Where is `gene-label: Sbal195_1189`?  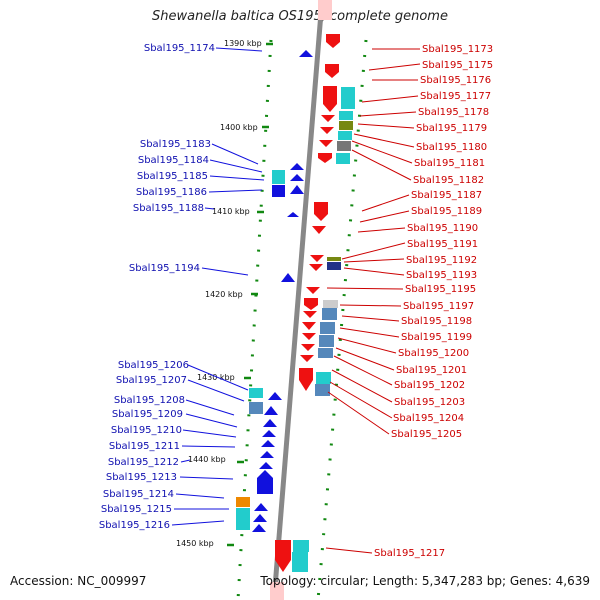 gene-label: Sbal195_1189 is located at coordinates (446, 211).